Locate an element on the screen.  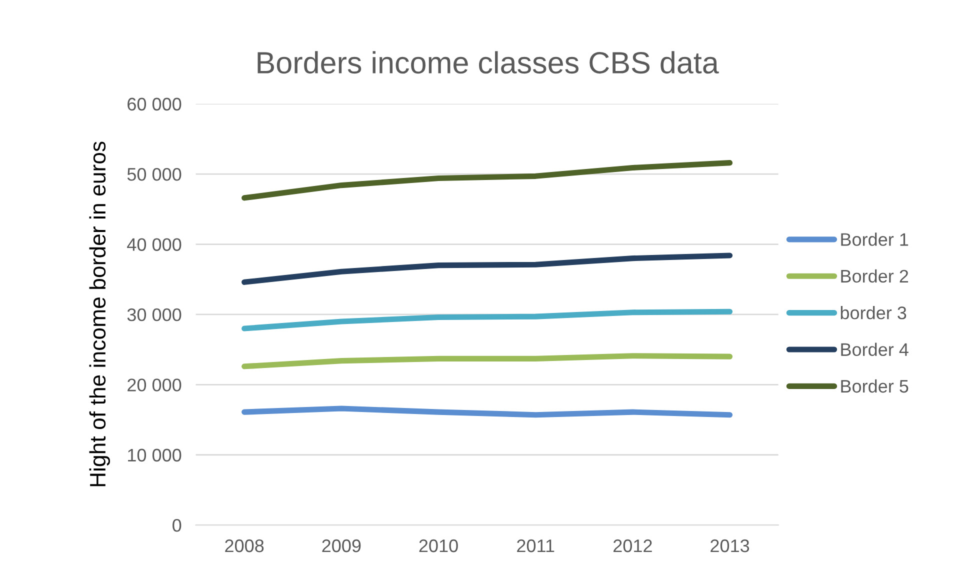
y-tick-label: 20 000 is located at coordinates (155, 385).